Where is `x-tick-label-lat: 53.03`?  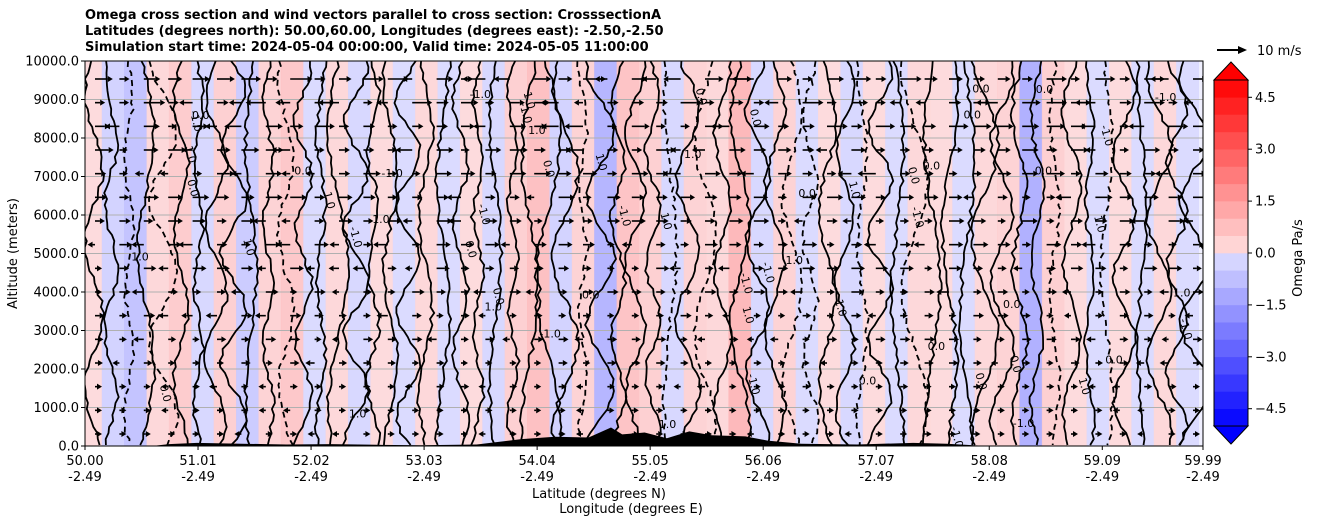 x-tick-label-lat: 53.03 is located at coordinates (423, 461).